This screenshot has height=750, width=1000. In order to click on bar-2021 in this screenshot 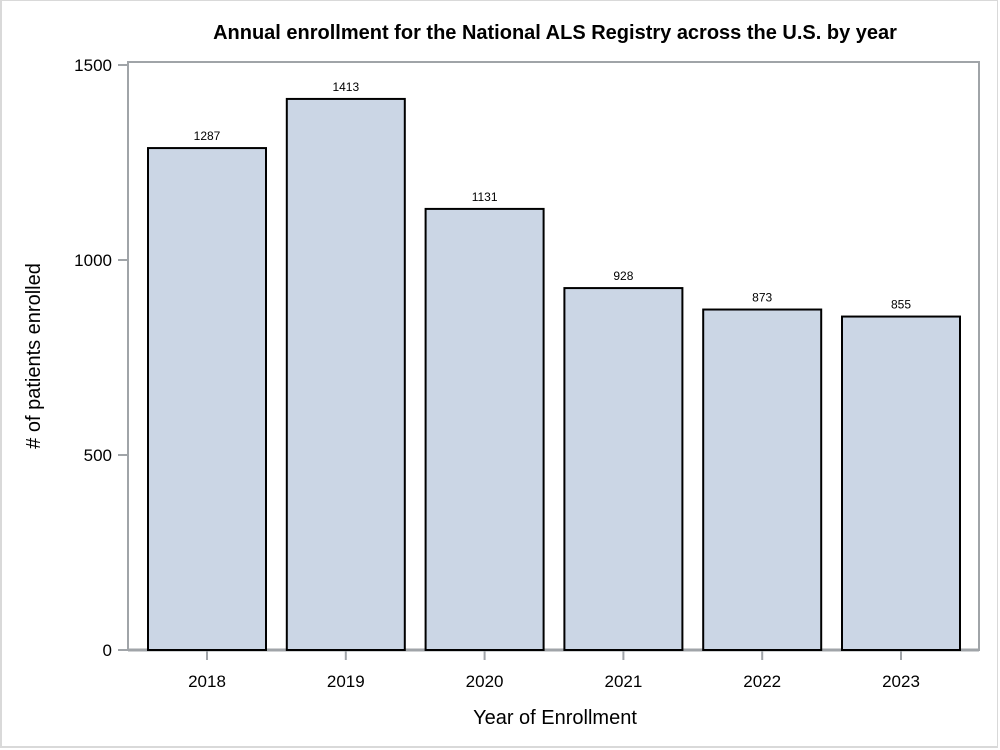, I will do `click(623, 469)`.